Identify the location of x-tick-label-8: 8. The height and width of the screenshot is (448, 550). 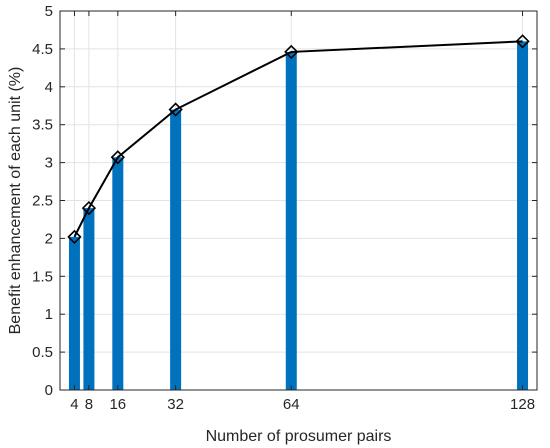
(89, 404).